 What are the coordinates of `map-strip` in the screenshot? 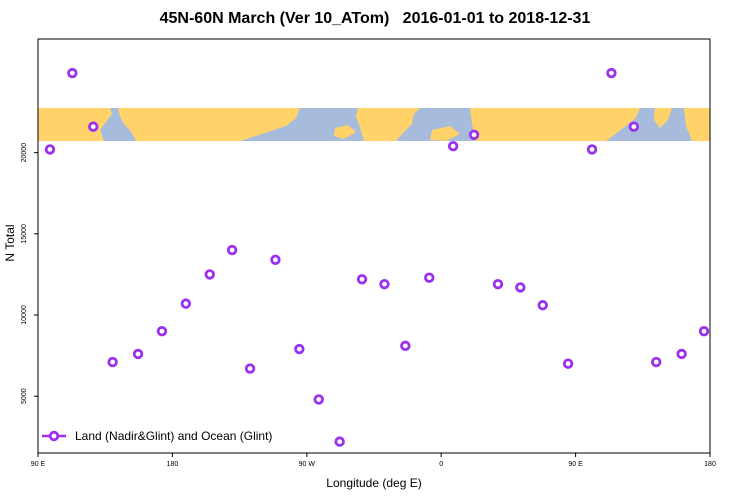 It's located at (374, 124).